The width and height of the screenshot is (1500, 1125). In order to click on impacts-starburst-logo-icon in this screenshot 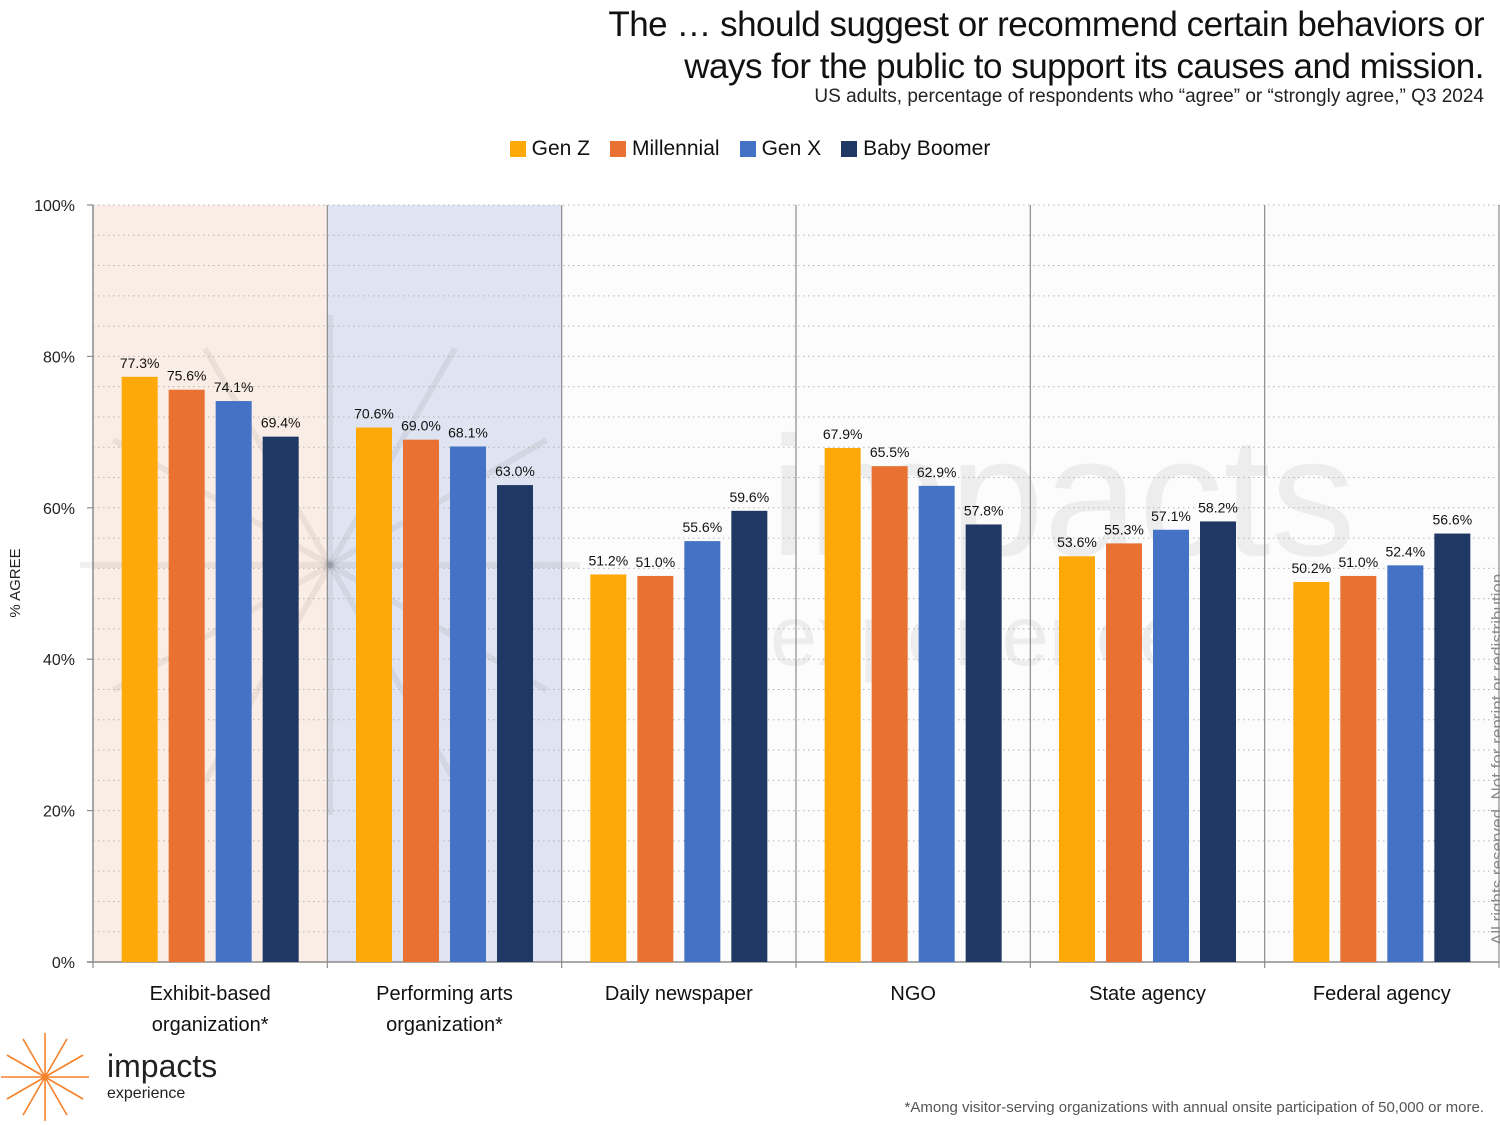, I will do `click(45, 1077)`.